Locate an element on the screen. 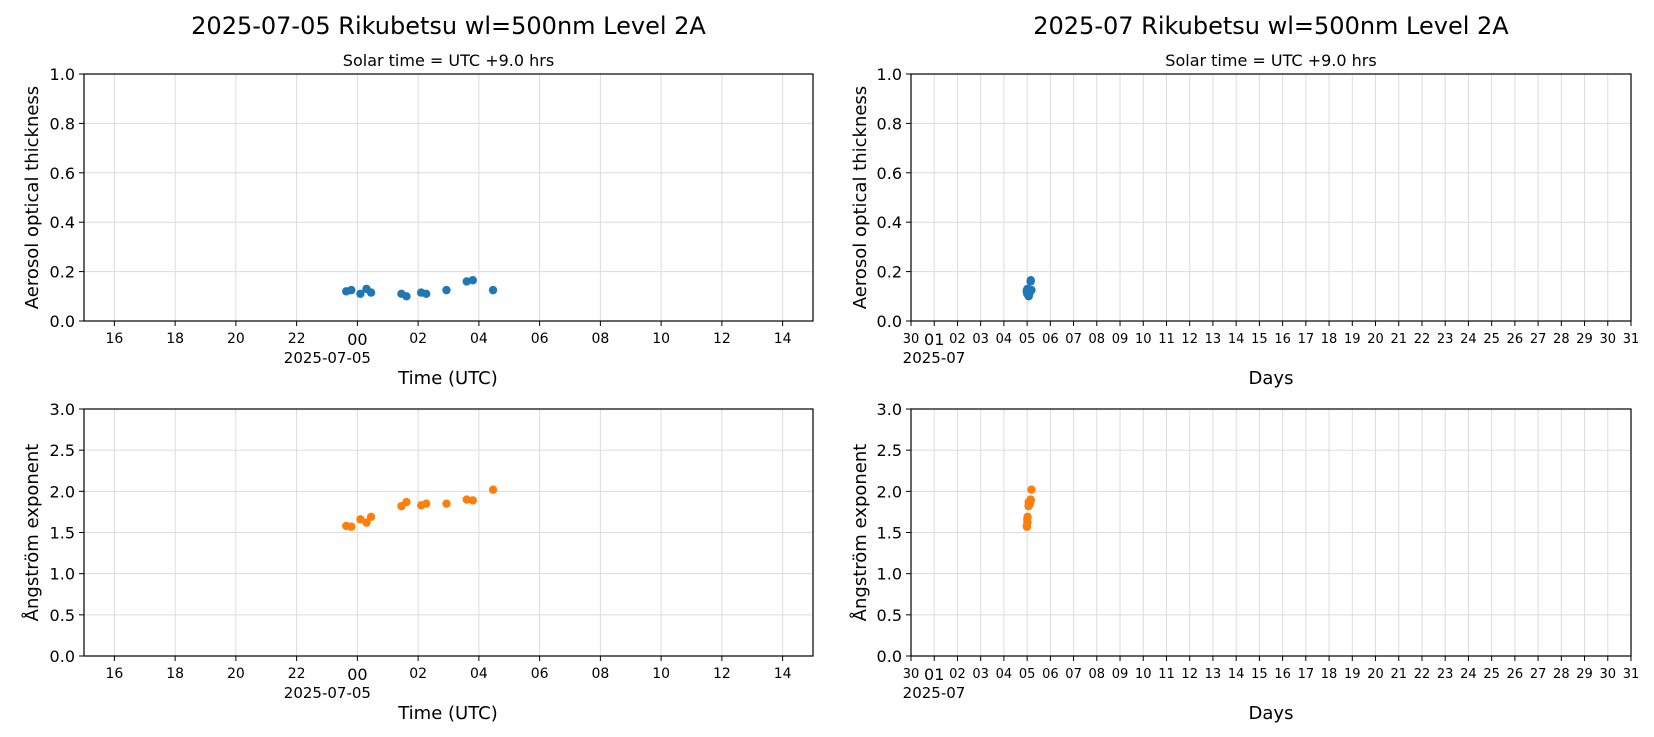  daily-aod-xtick-label: 12 is located at coordinates (722, 339).